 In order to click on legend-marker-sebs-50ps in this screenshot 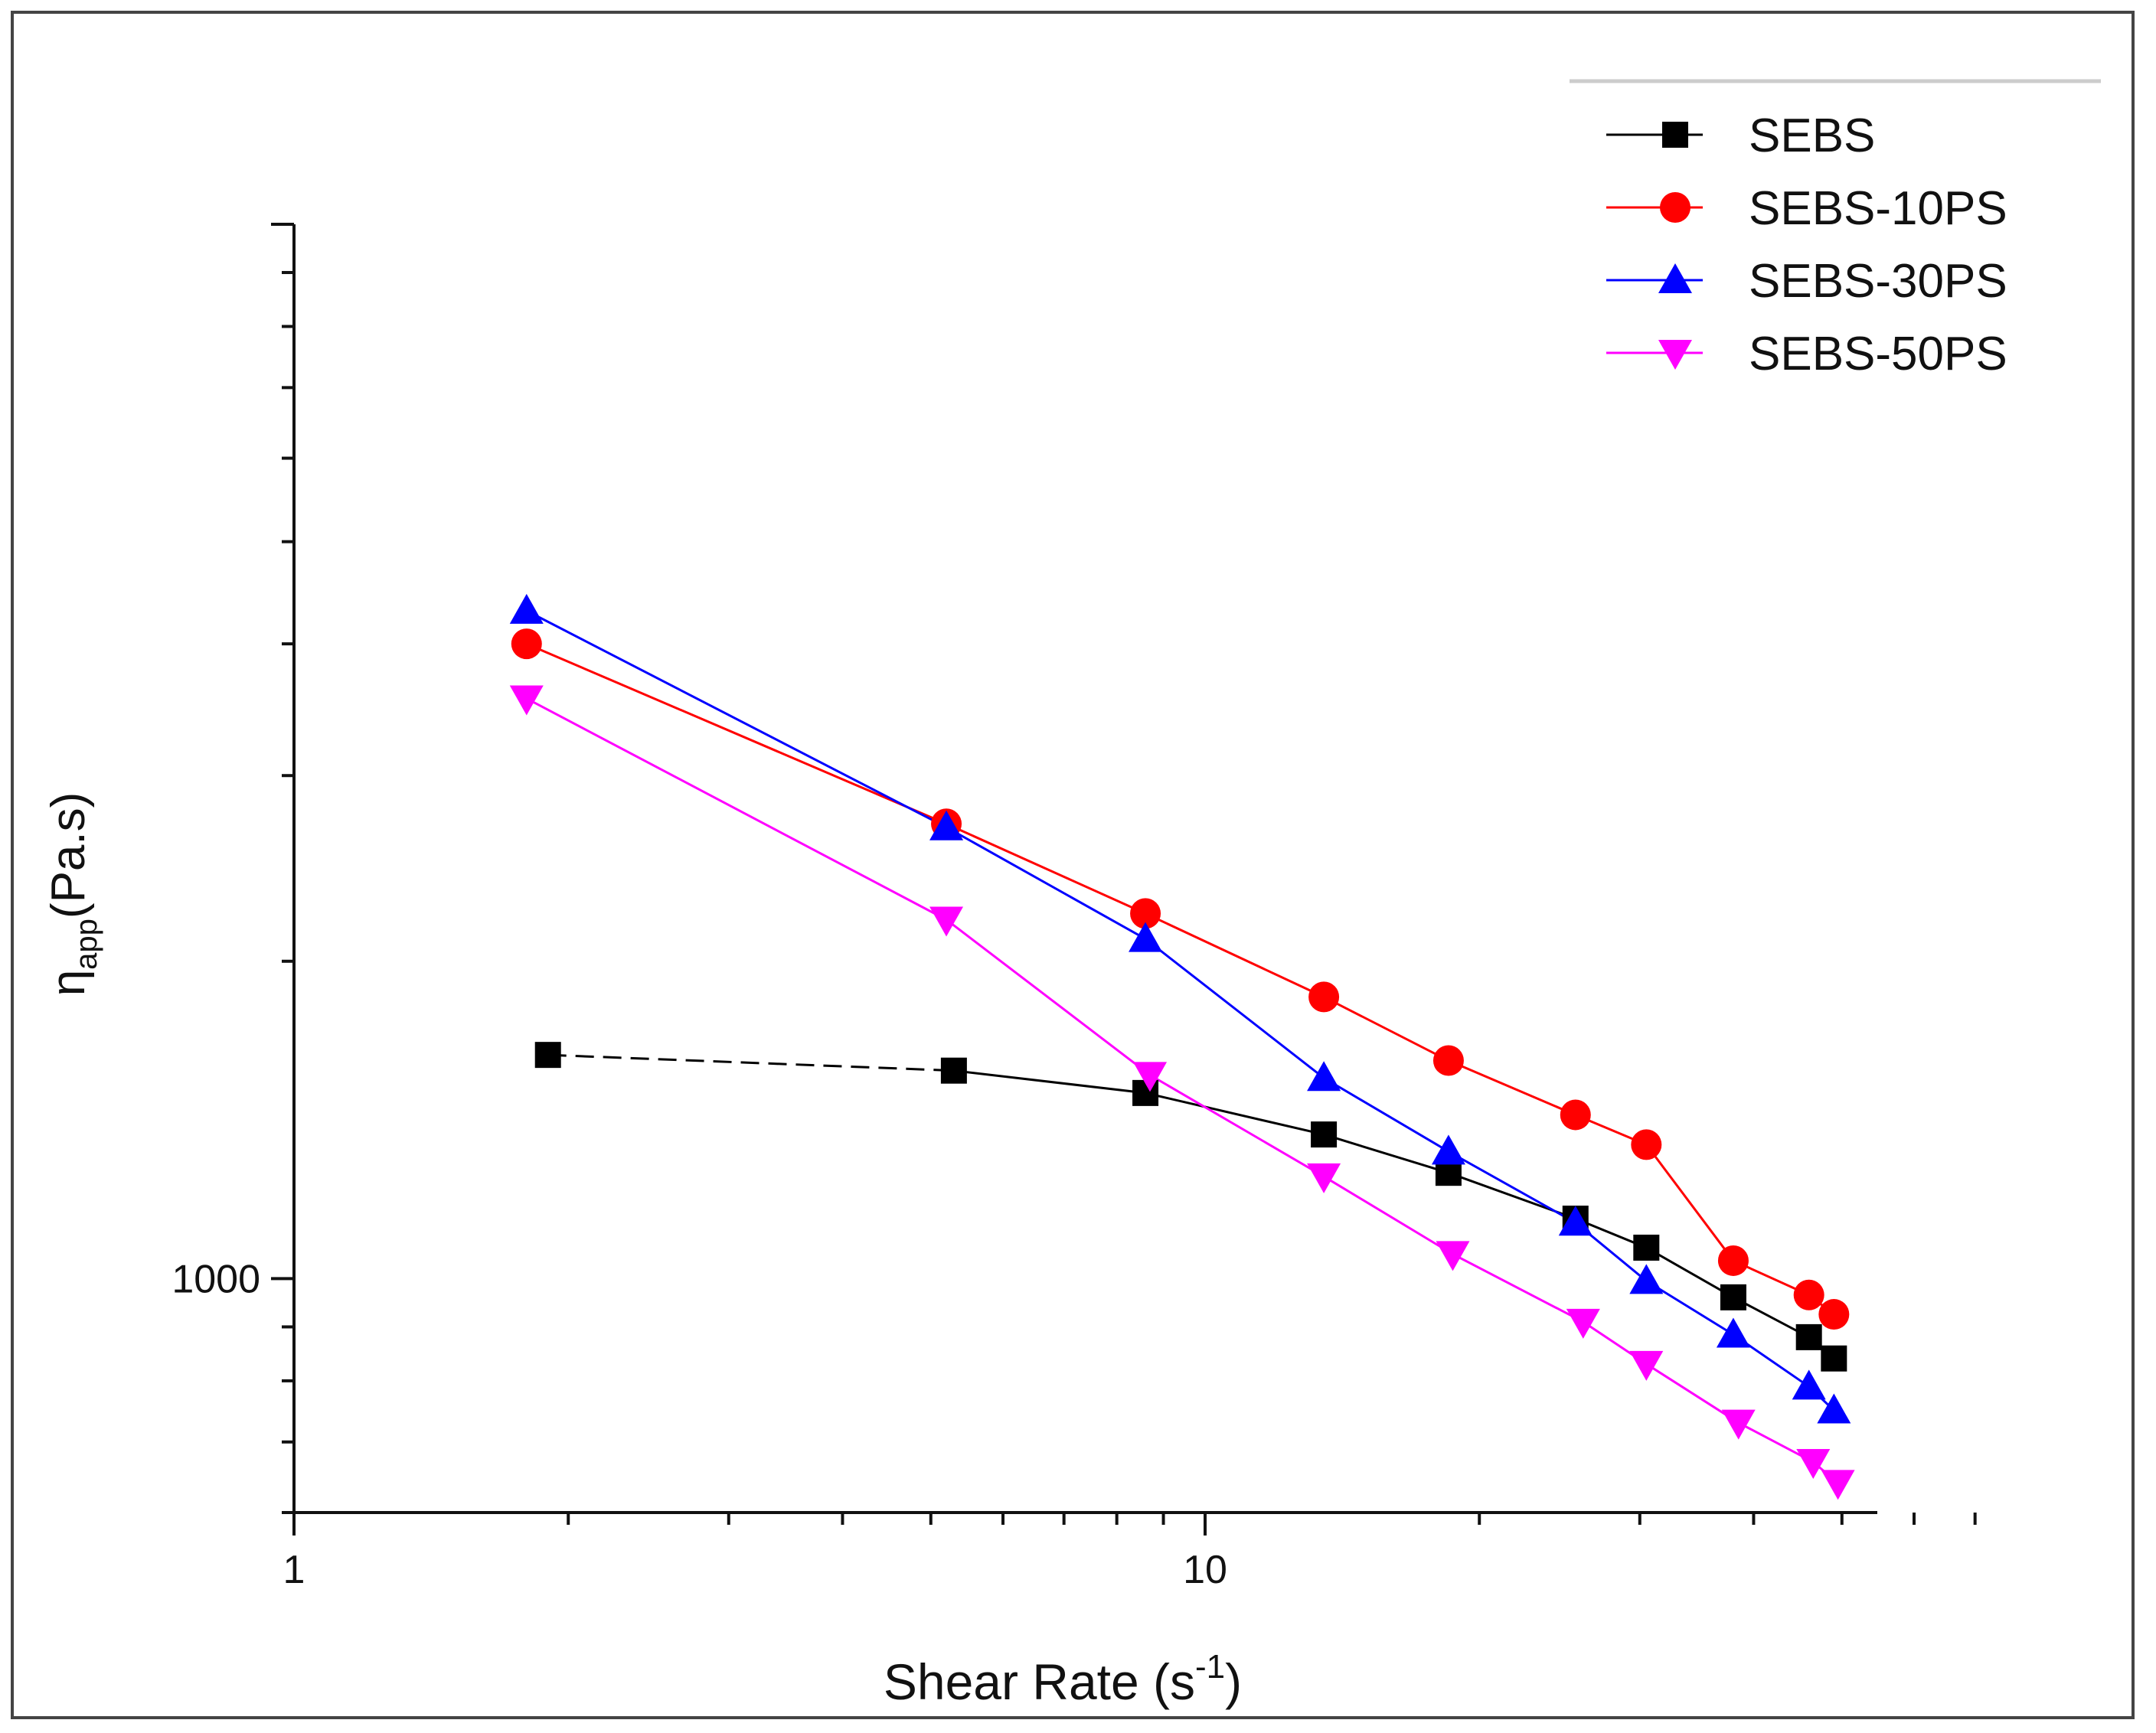, I will do `click(1675, 355)`.